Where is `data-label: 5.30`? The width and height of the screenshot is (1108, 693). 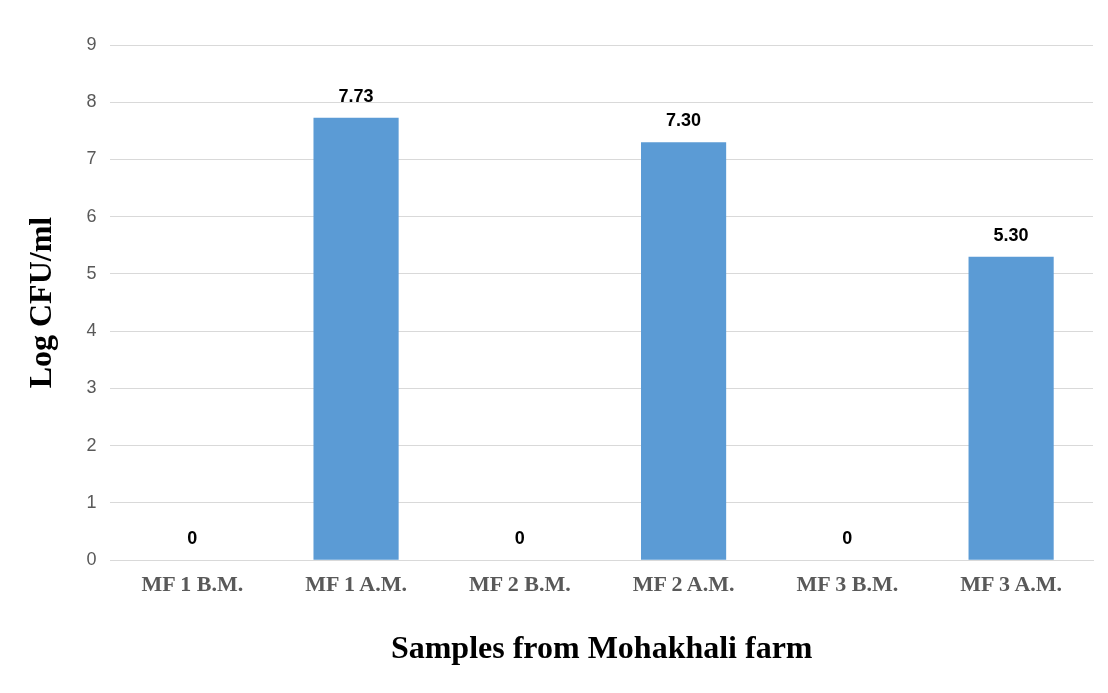 data-label: 5.30 is located at coordinates (1011, 234).